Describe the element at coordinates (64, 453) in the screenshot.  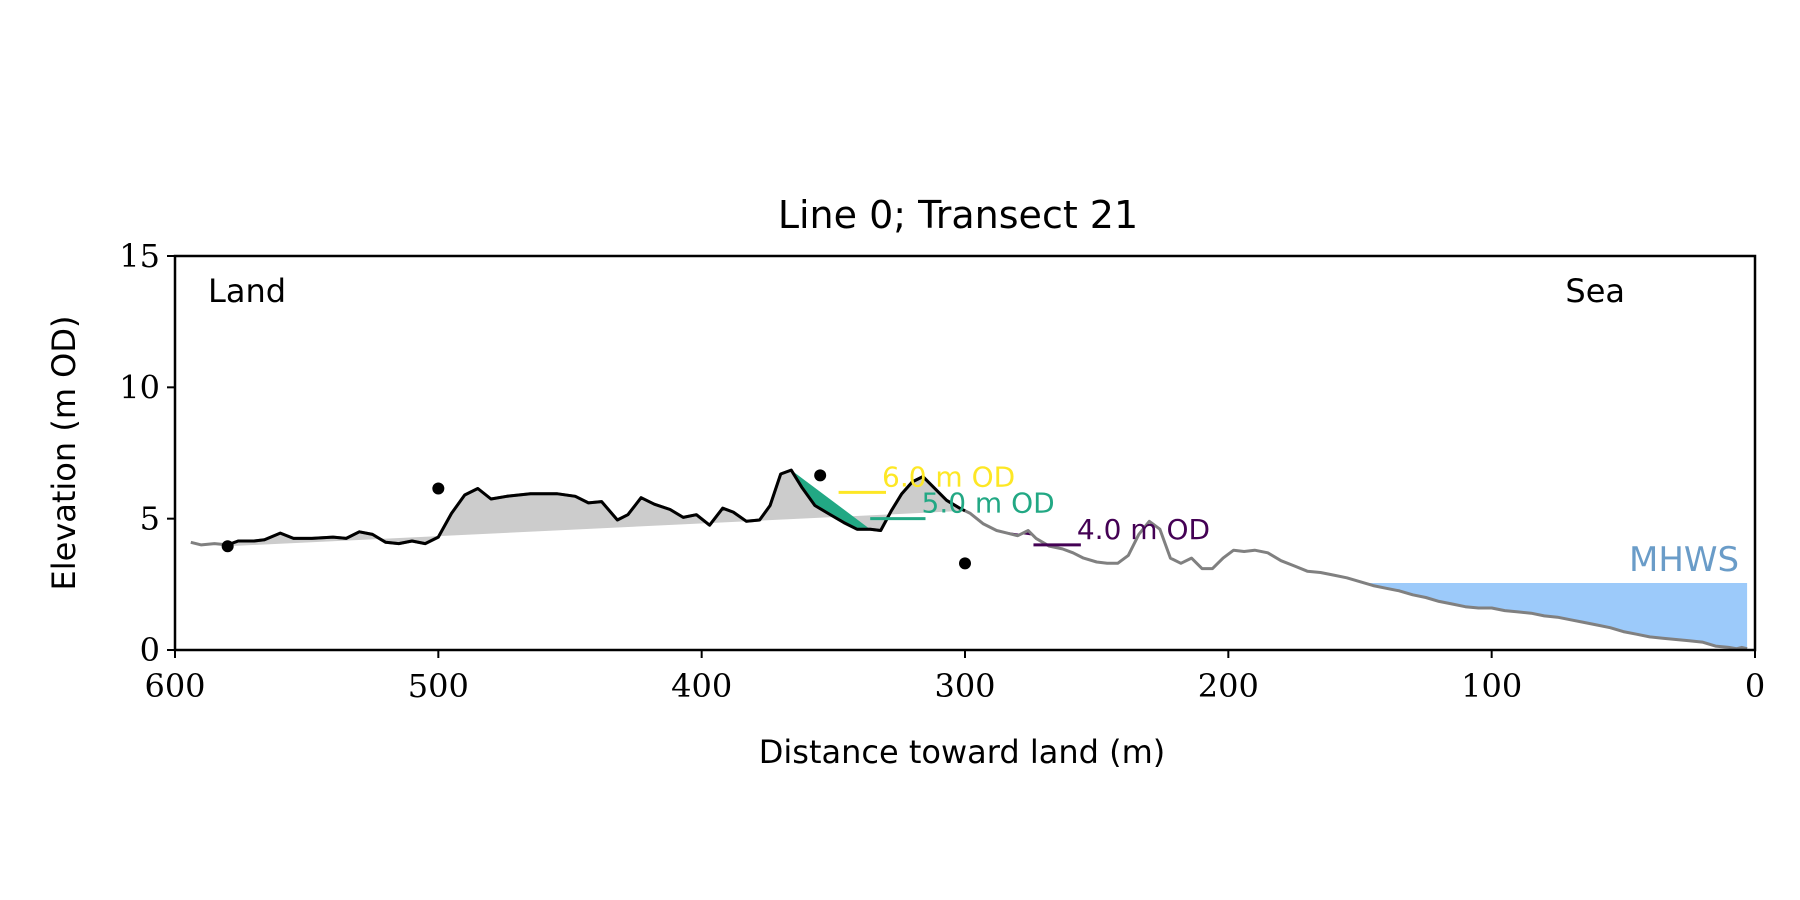
I see `y-axis-label: Elevation (m OD)` at that location.